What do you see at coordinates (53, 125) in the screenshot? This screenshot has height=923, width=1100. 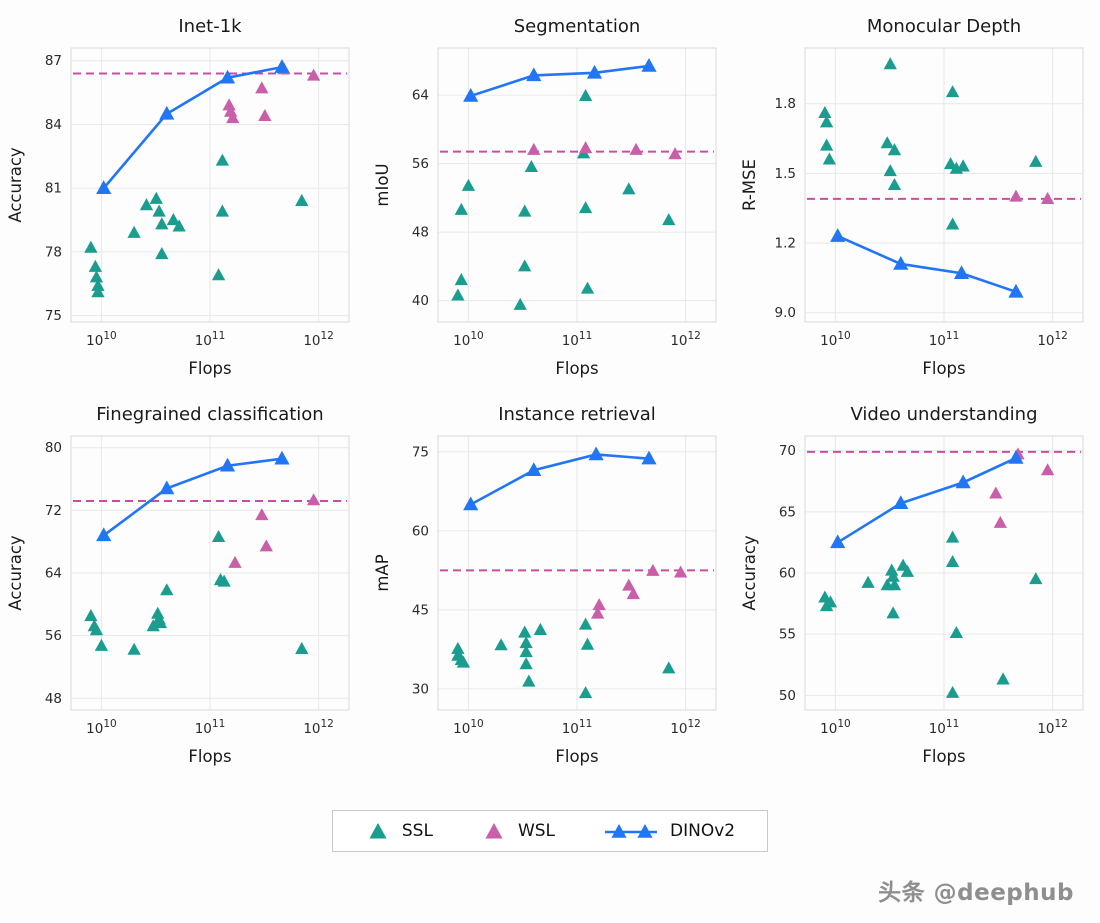 I see `y-tick-label: 84` at bounding box center [53, 125].